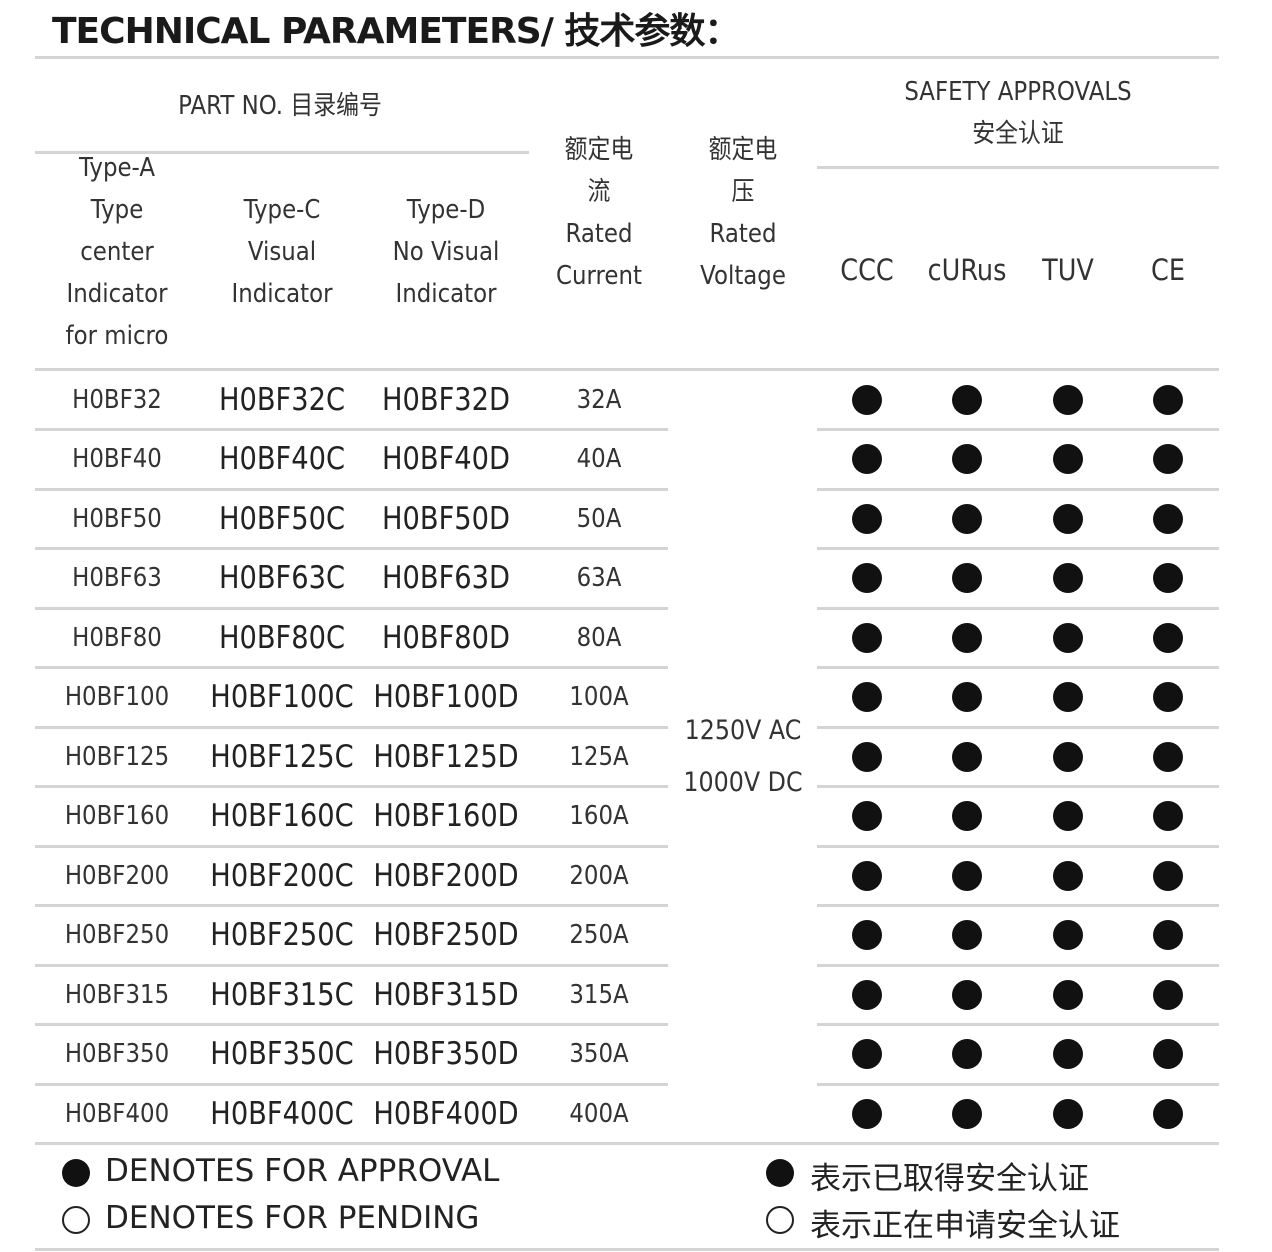 This screenshot has height=1252, width=1272. What do you see at coordinates (117, 336) in the screenshot?
I see `type-a-header-line: for micro` at bounding box center [117, 336].